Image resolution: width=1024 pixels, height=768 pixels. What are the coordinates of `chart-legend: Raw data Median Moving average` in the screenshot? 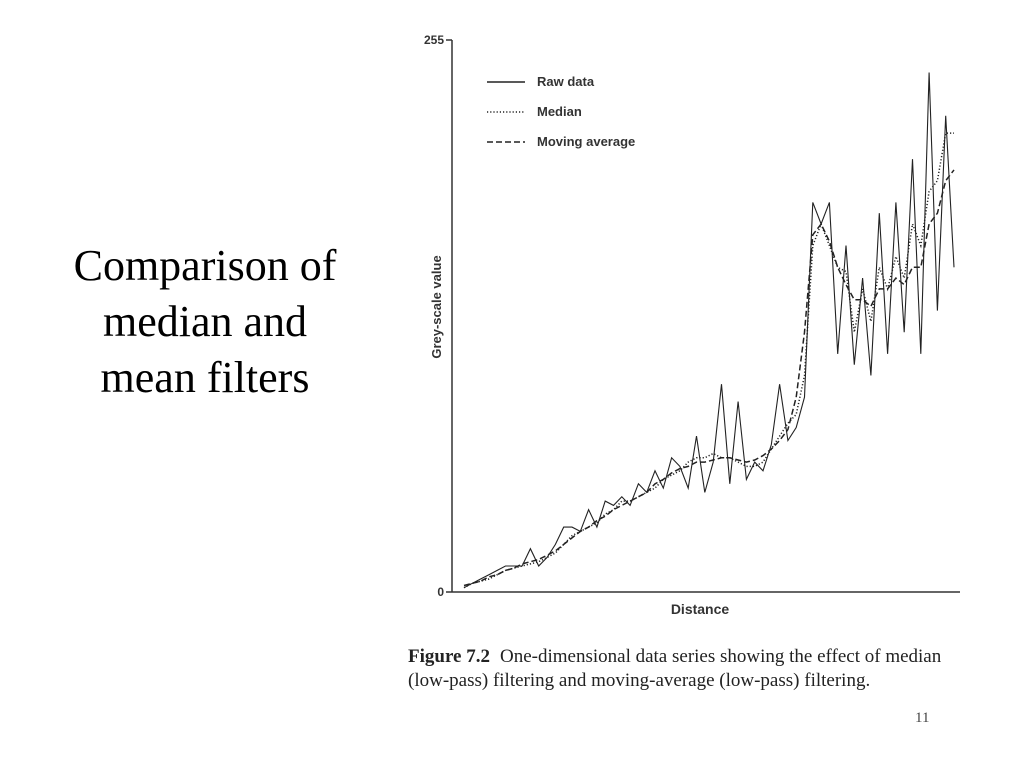 It's located at (561, 111).